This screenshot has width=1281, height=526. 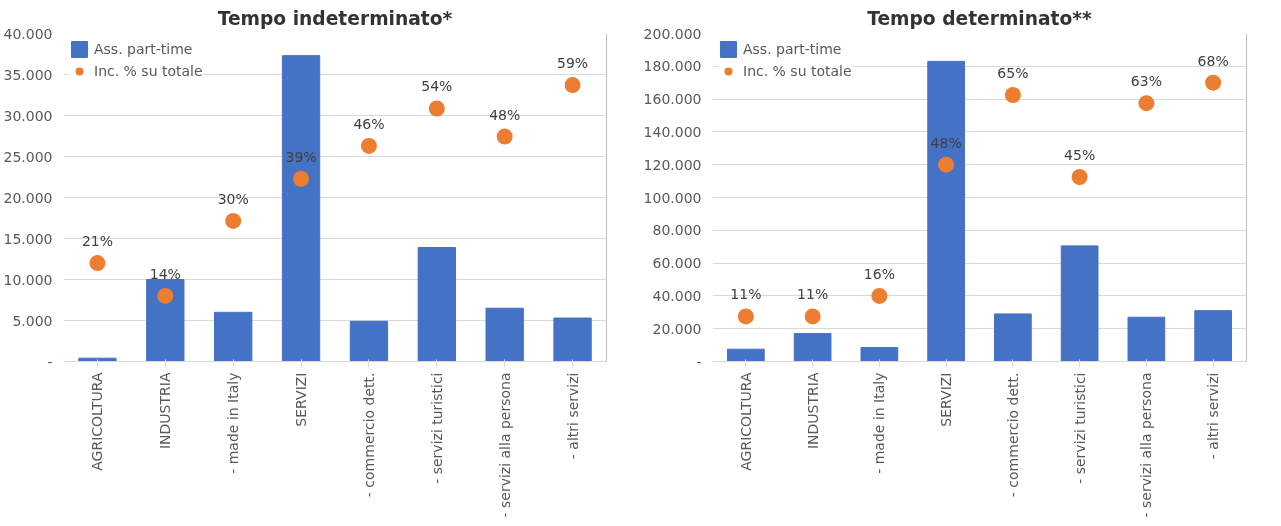 I want to click on data-label: 39%, so click(x=301, y=156).